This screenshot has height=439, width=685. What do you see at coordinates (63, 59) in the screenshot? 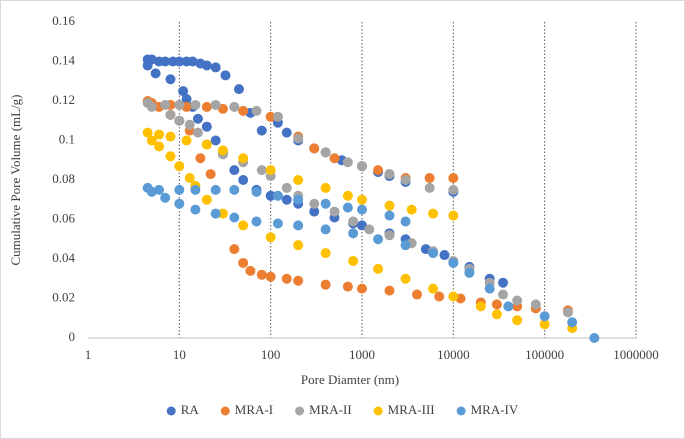
I see `y-tick-label: 0.14` at bounding box center [63, 59].